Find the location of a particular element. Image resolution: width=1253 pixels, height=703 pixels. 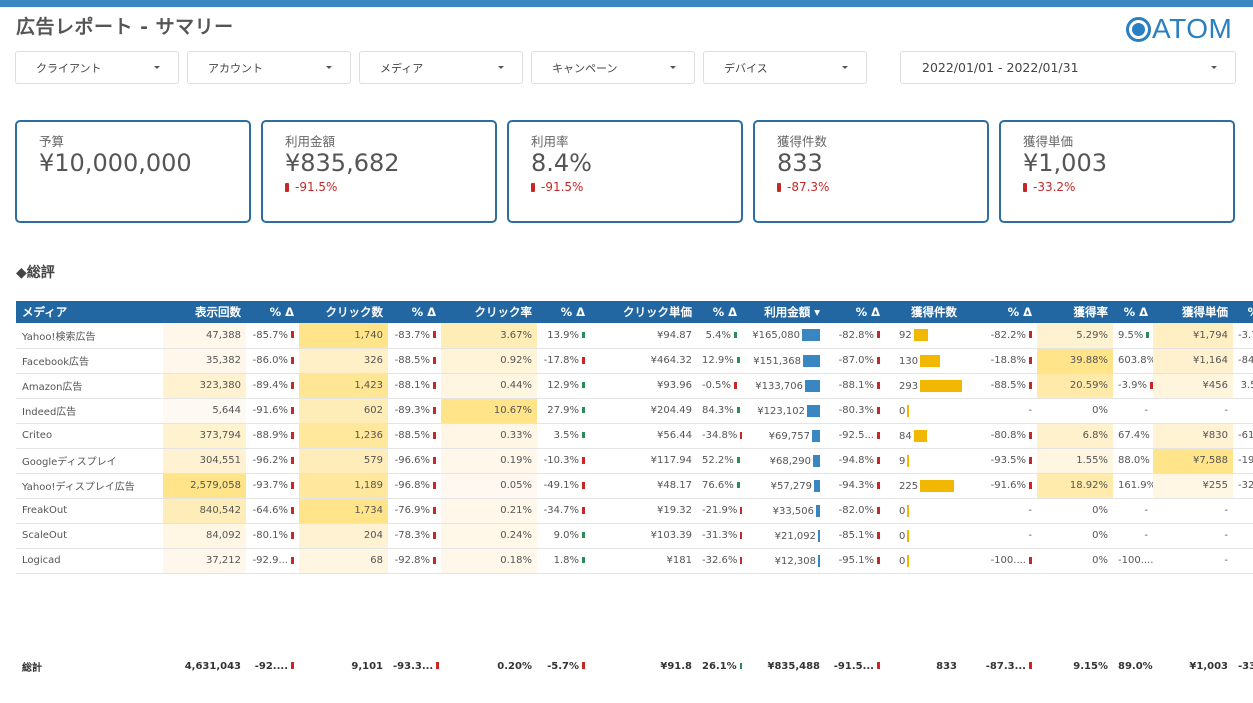

kpi-change: -33.2% is located at coordinates (1049, 187).